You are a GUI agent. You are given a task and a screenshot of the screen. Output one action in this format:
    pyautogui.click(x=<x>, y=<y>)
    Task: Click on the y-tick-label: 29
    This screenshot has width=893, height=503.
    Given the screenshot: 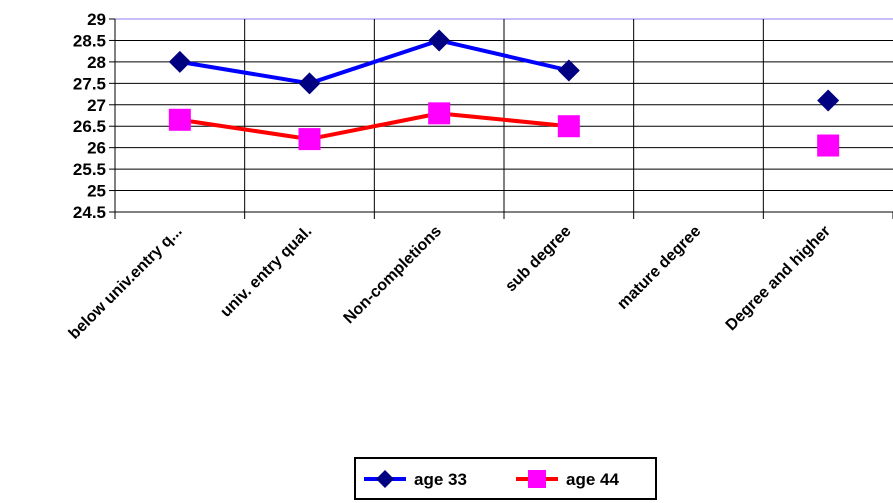 What is the action you would take?
    pyautogui.click(x=96, y=19)
    